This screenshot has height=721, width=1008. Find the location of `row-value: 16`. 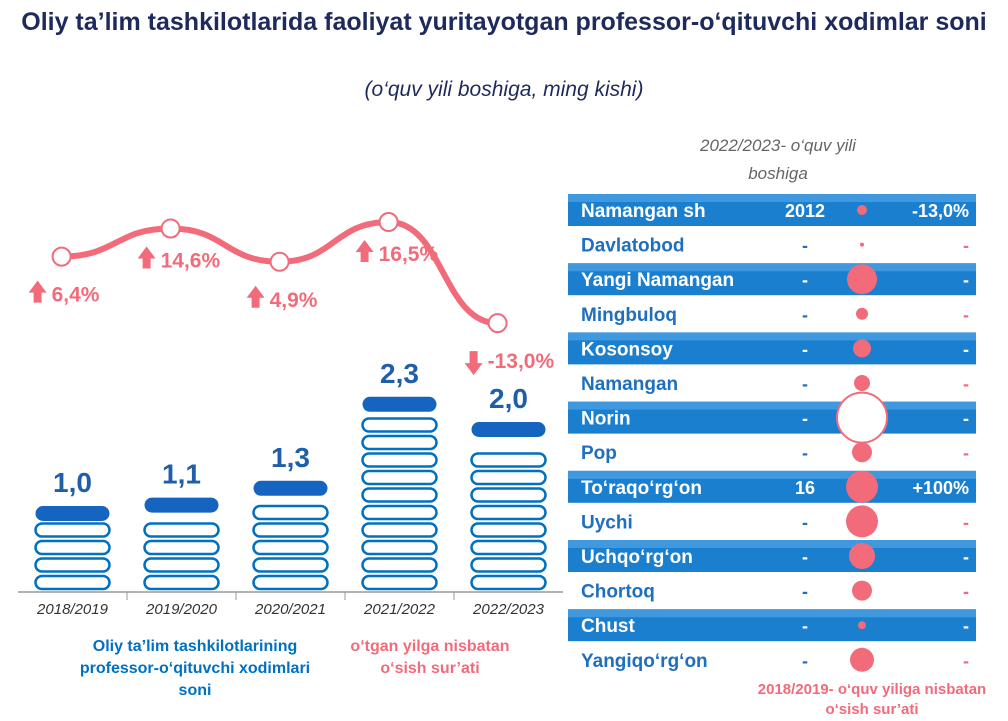

row-value: 16 is located at coordinates (805, 488).